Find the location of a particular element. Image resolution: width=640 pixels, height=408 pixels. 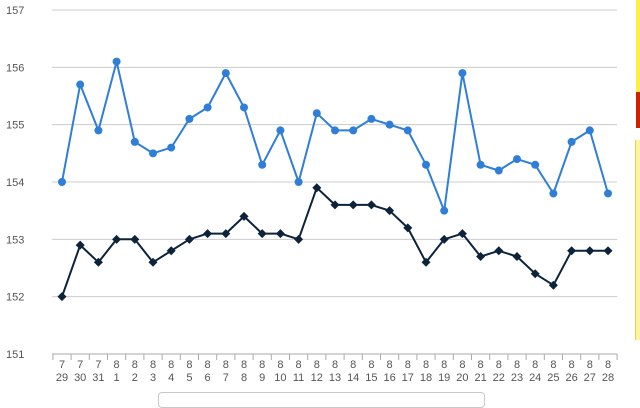

x-tick-label: 8 15 is located at coordinates (371, 371).